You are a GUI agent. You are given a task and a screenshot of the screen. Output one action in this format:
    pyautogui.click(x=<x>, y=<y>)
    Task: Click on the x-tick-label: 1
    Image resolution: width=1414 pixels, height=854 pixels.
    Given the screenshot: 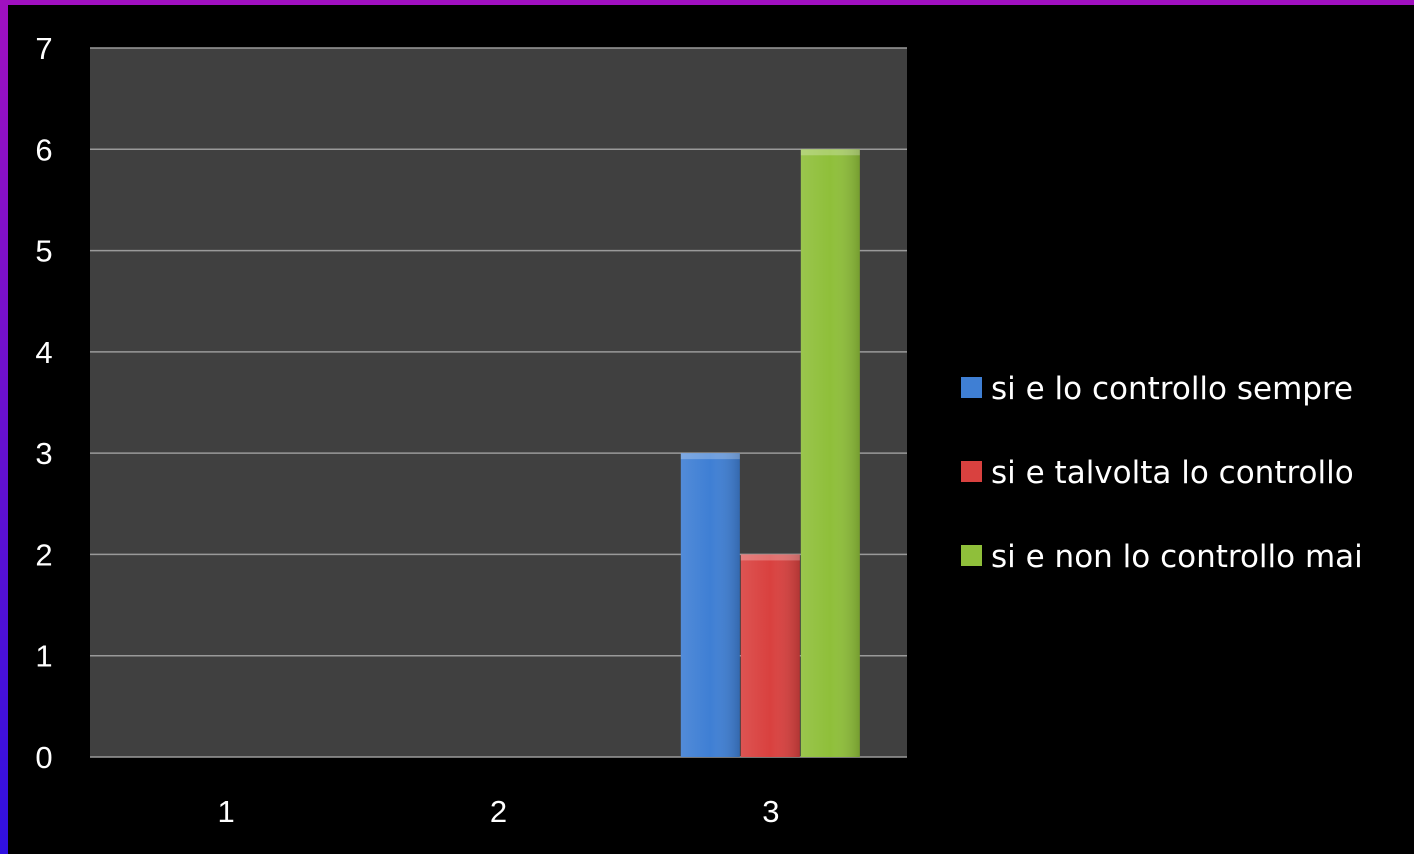 What is the action you would take?
    pyautogui.click(x=226, y=811)
    